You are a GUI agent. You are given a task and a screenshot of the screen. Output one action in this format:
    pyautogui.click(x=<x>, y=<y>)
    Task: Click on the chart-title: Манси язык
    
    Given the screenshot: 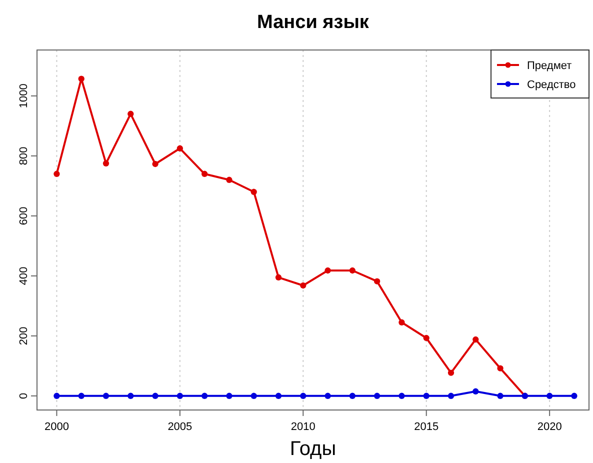 What is the action you would take?
    pyautogui.click(x=313, y=22)
    